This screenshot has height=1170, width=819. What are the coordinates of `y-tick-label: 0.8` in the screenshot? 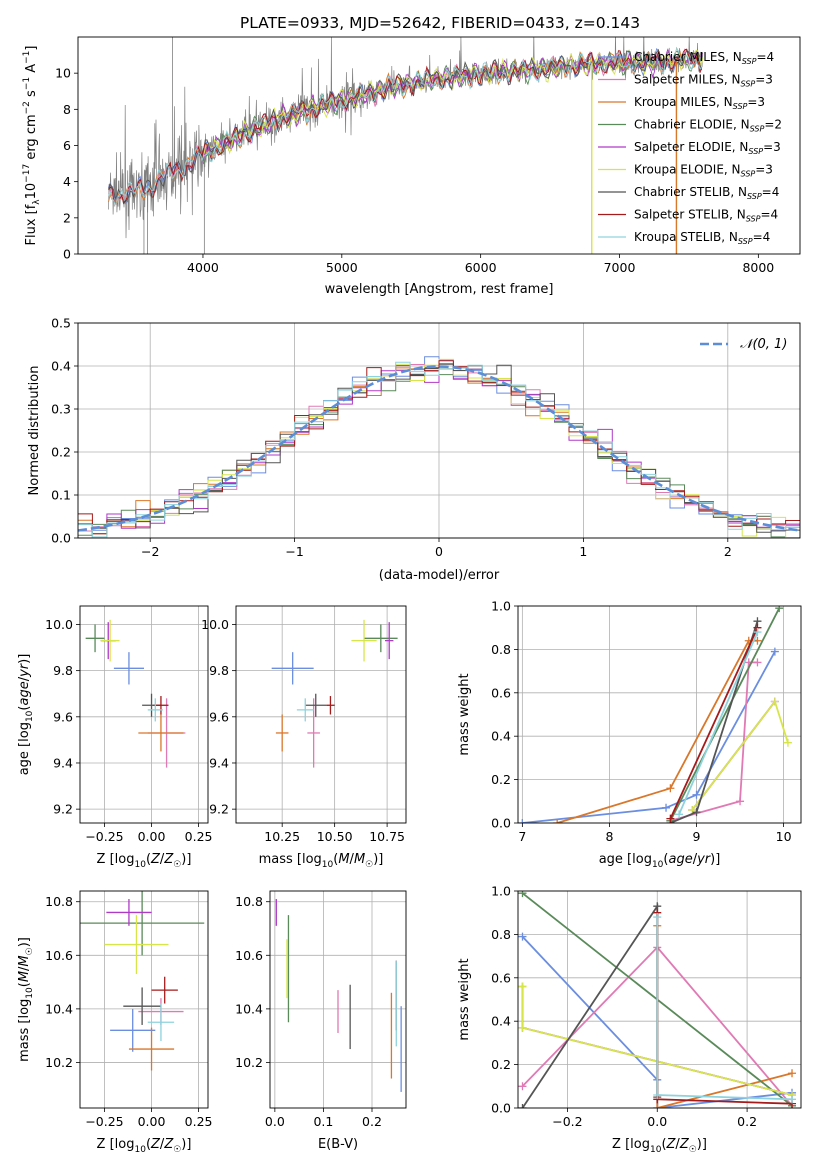 It's located at (501, 934).